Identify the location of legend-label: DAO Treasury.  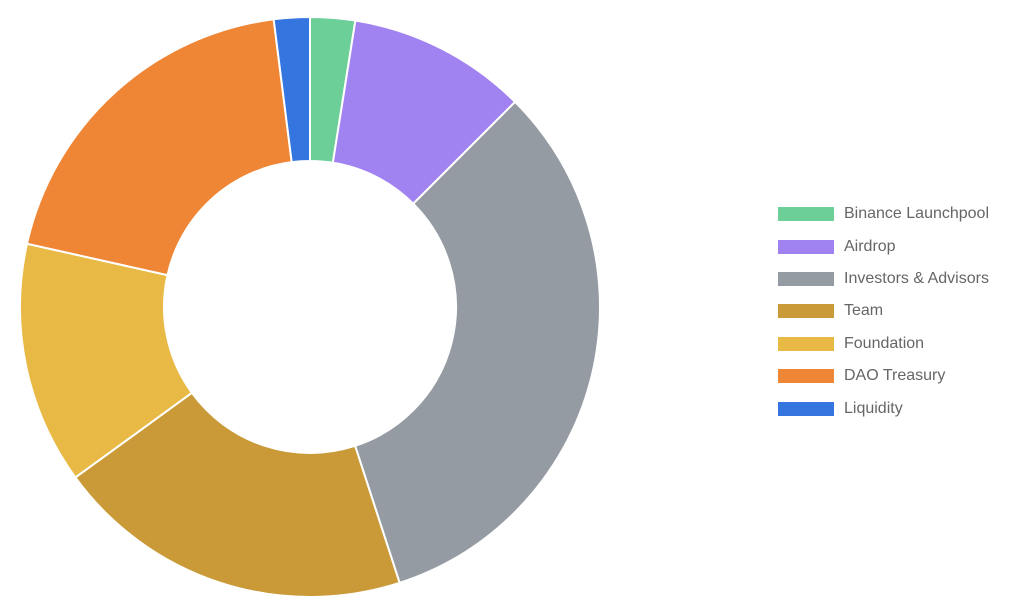
(895, 376).